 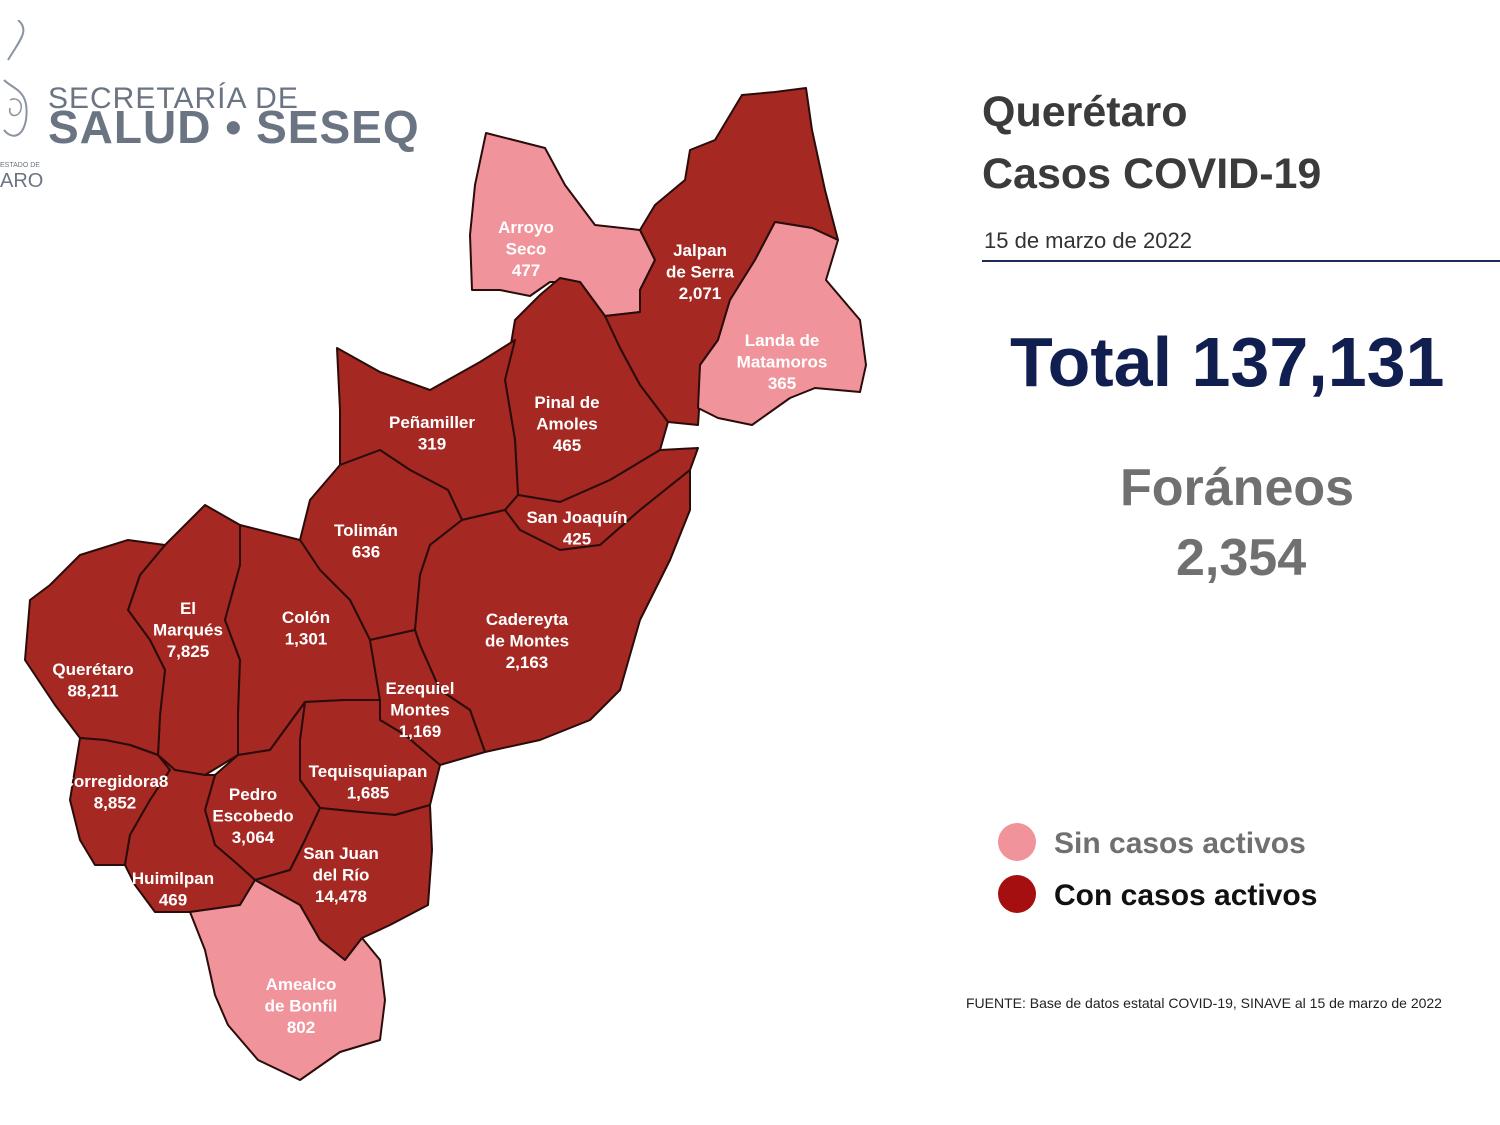 I want to click on logo-line-salud-seseq: SALUD • SESEQ, so click(x=234, y=127).